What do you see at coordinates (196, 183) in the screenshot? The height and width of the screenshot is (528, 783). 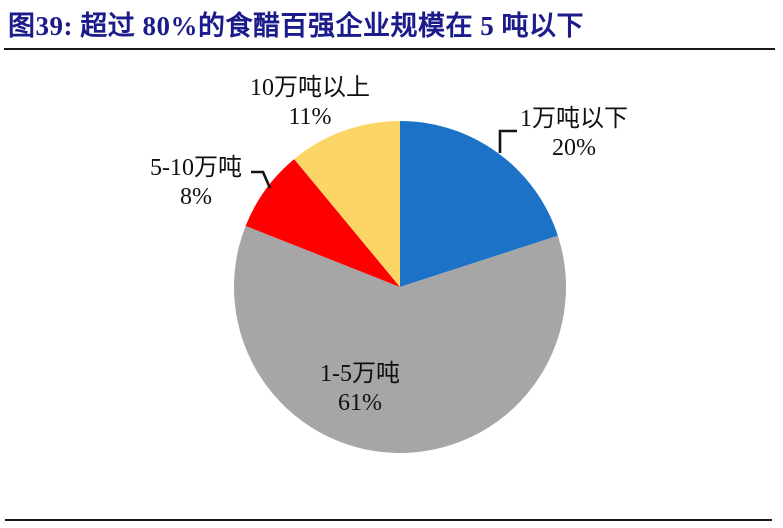 I see `slice-label-5-10wan: 5-10万吨 8%` at bounding box center [196, 183].